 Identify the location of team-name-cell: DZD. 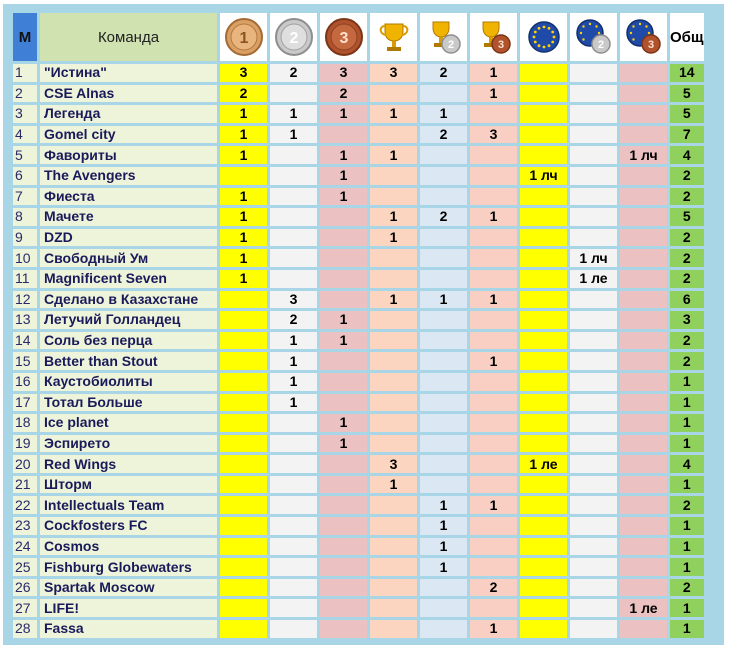
(128, 237).